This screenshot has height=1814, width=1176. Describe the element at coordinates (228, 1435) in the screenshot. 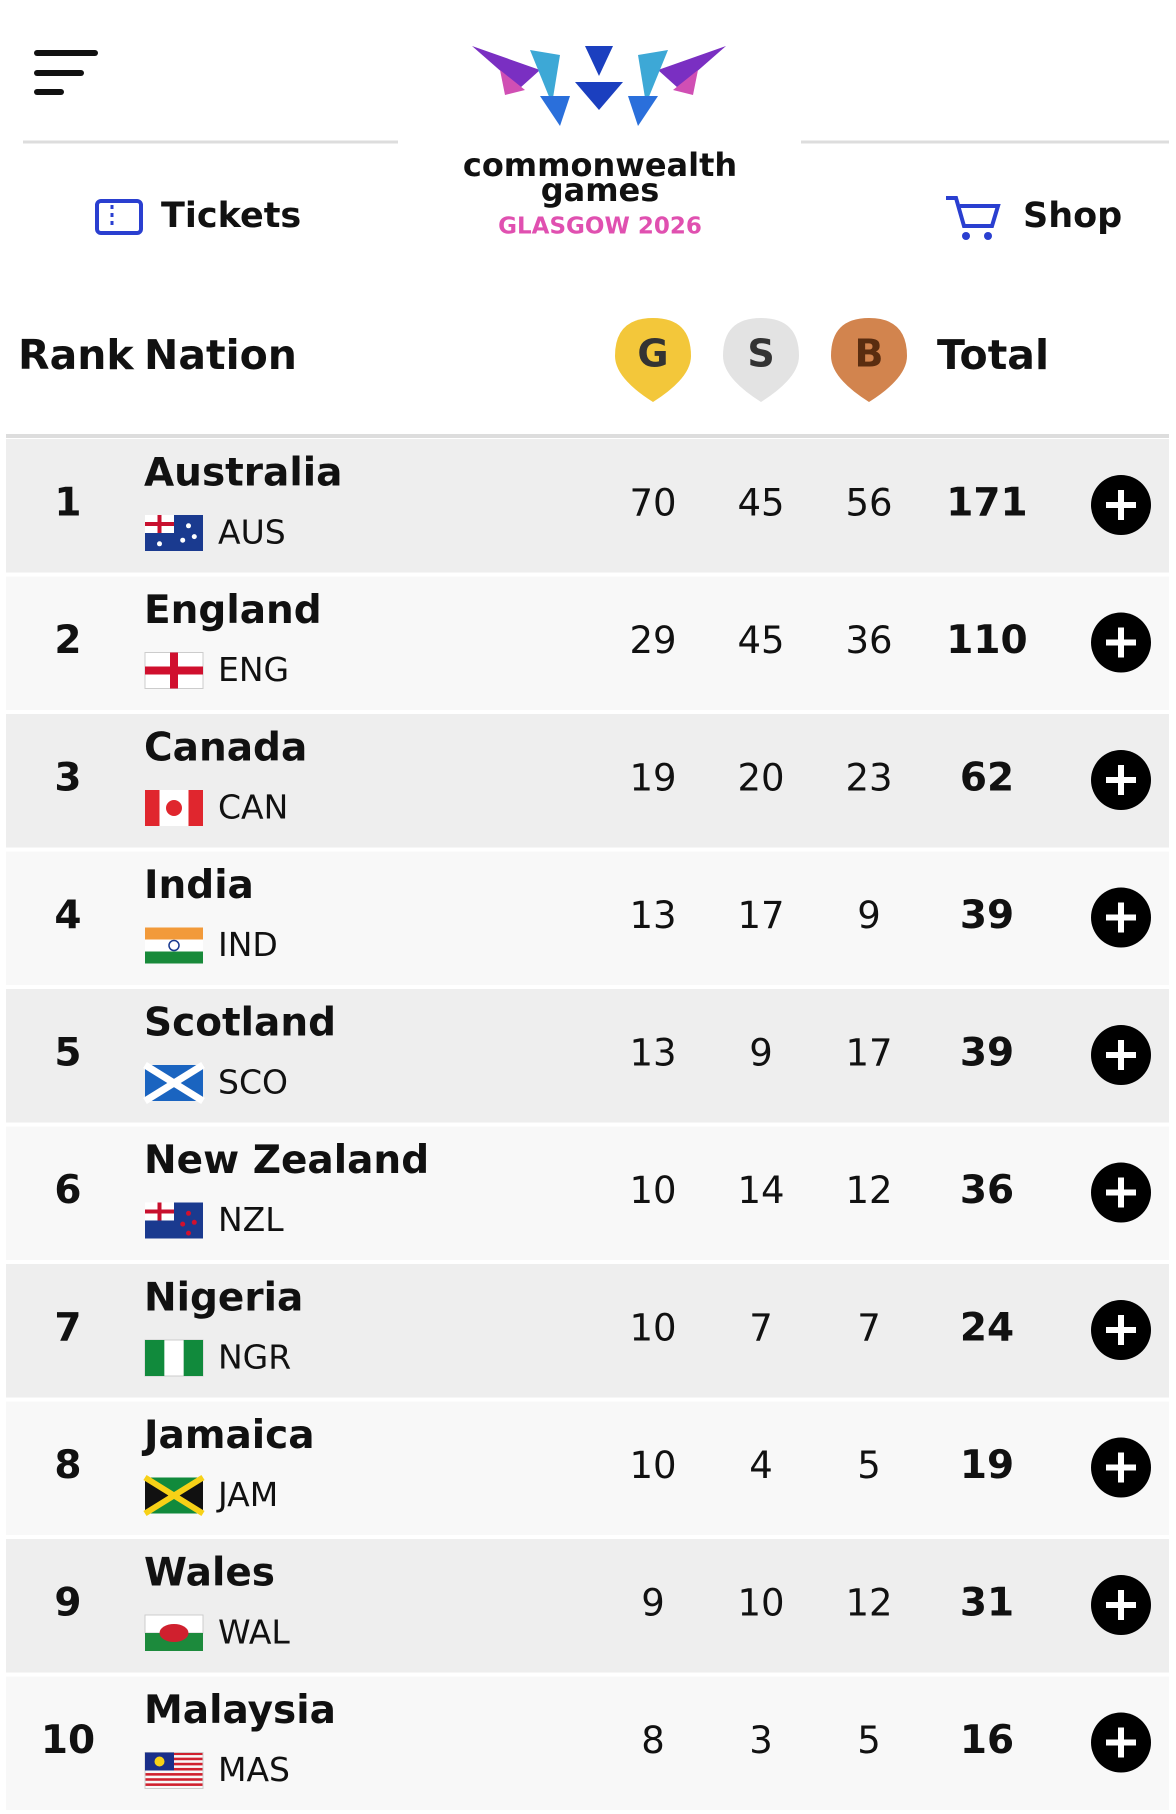

I see `nation-name: Jamaica` at that location.